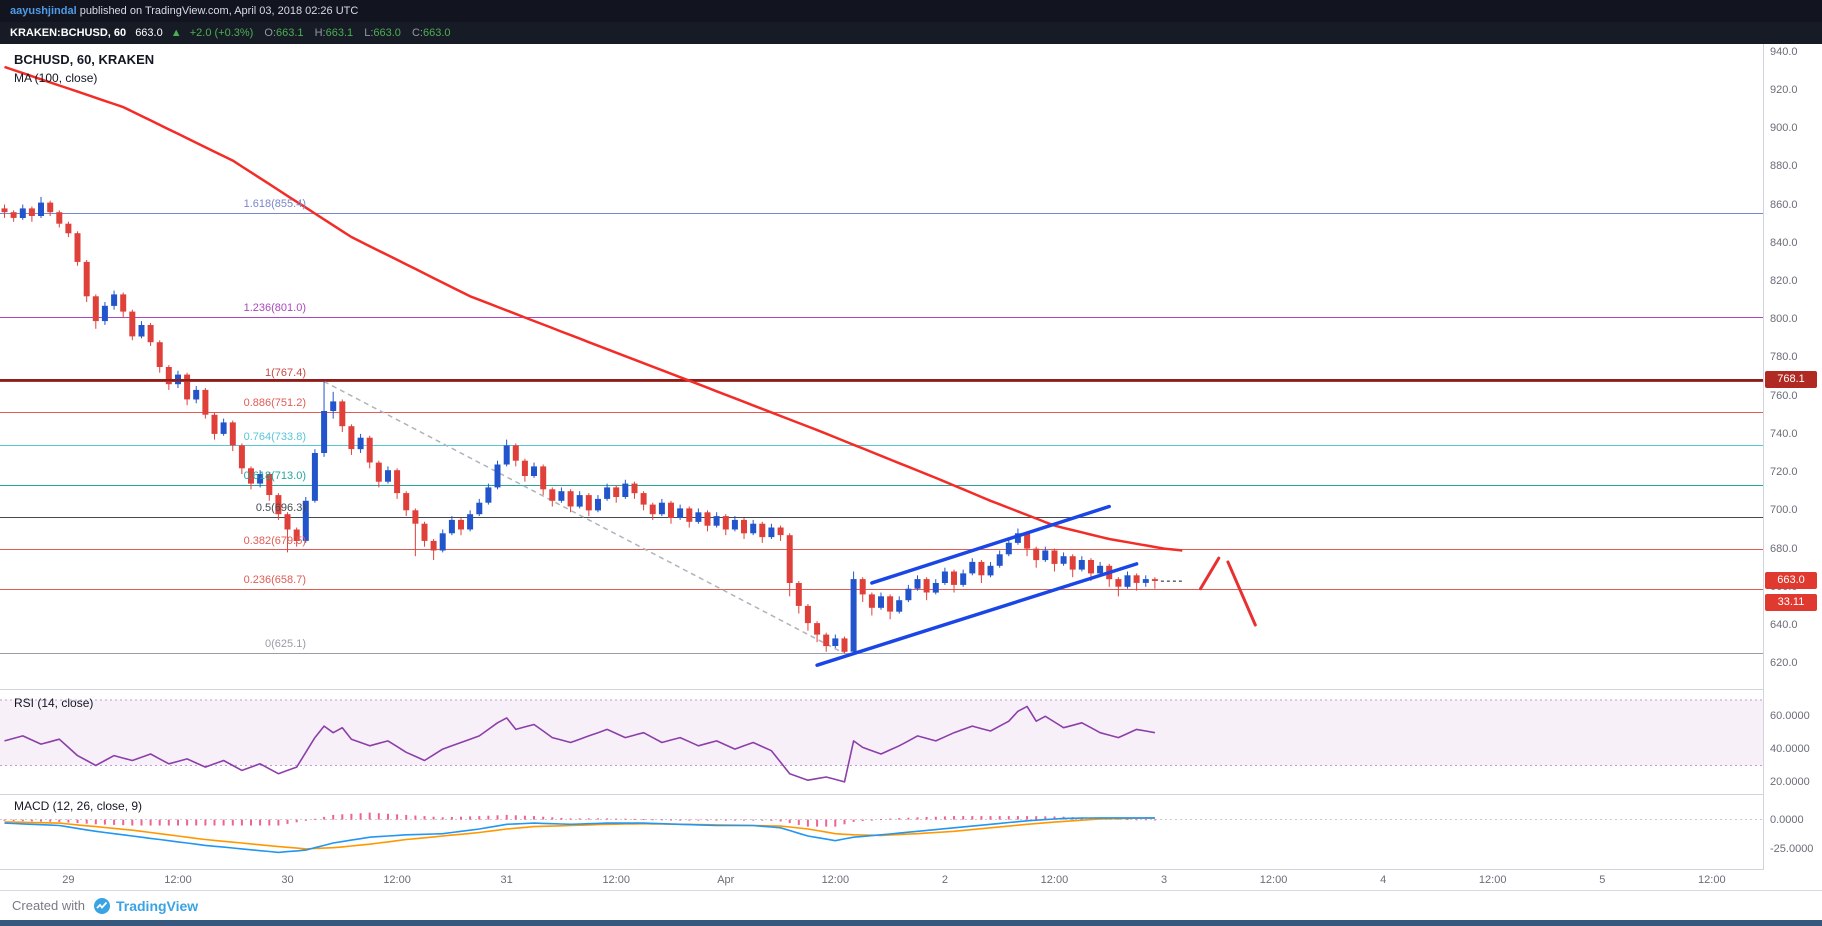 The width and height of the screenshot is (1822, 926). I want to click on rsi-tick-label: 20.0000, so click(1790, 781).